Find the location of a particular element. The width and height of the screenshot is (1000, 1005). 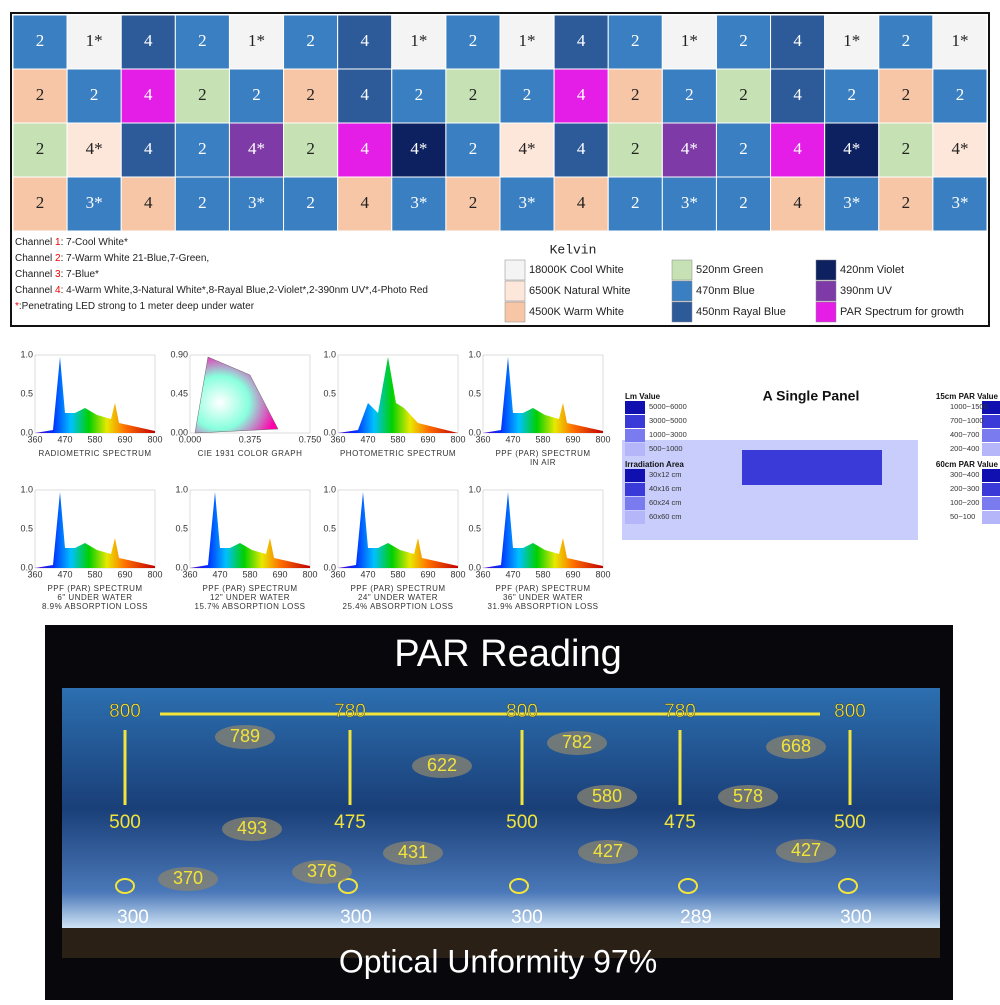

spectrum-caption: 24" UNDER WATER is located at coordinates (398, 597).